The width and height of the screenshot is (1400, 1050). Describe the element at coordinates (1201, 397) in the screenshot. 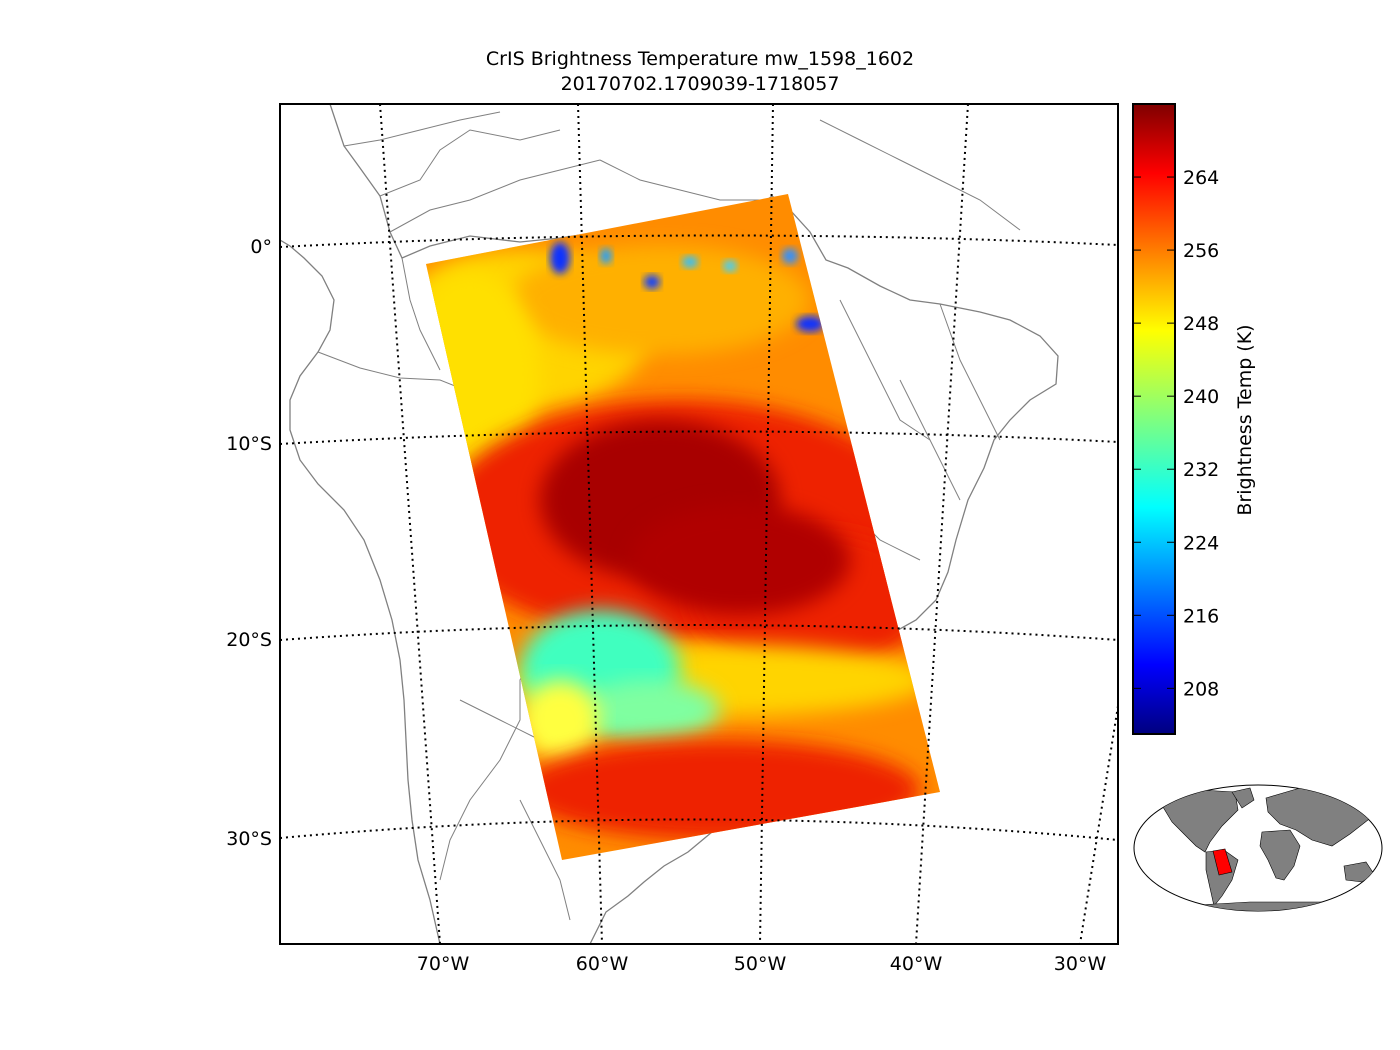

I see `colorbar-tick-label: 240` at that location.